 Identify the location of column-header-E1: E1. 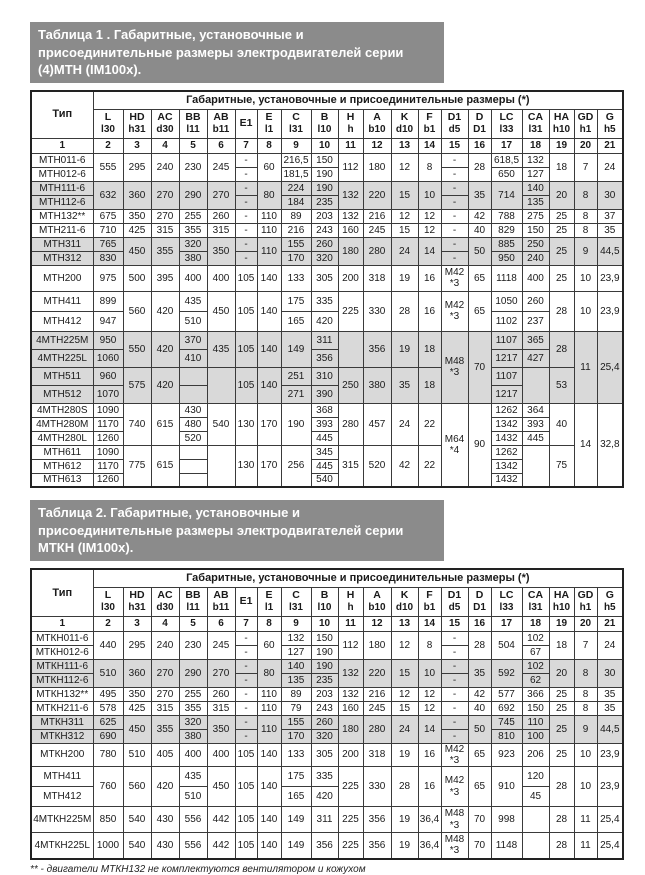
(246, 123).